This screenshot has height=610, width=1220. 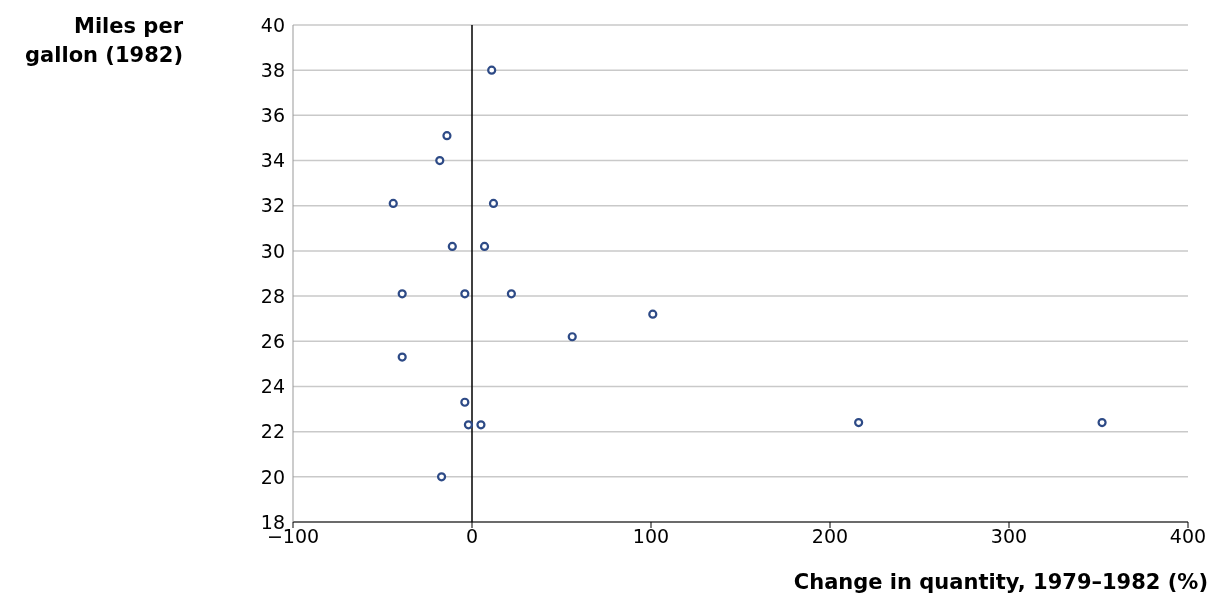 What do you see at coordinates (272, 250) in the screenshot?
I see `y-tick-label: 30` at bounding box center [272, 250].